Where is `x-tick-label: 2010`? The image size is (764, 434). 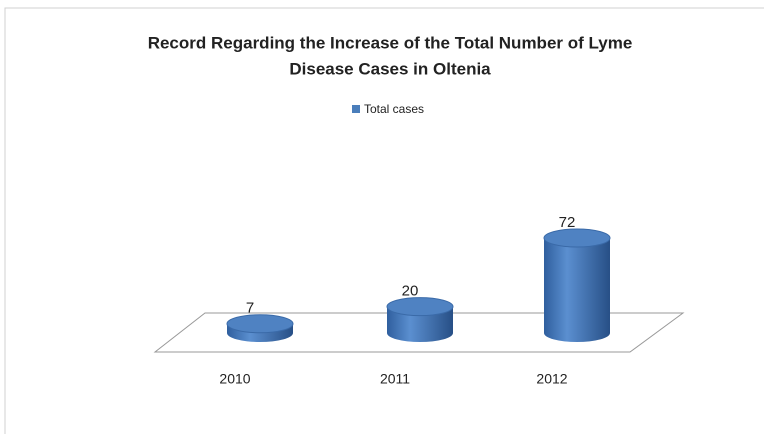 x-tick-label: 2010 is located at coordinates (234, 379).